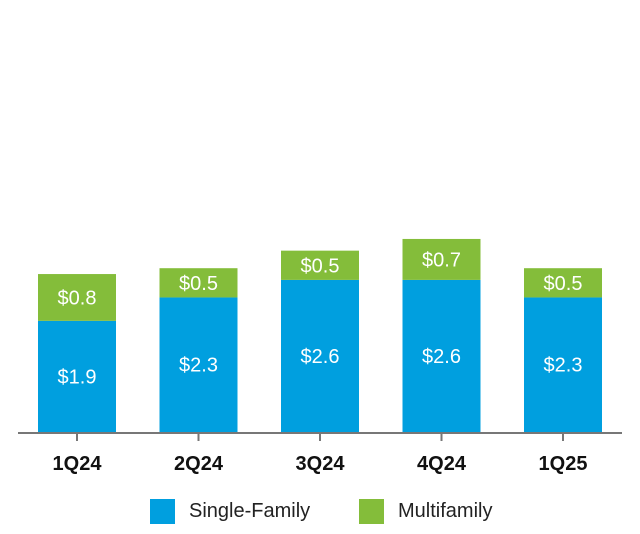  I want to click on data-label-single-family-2q24: $2.3, so click(198, 366).